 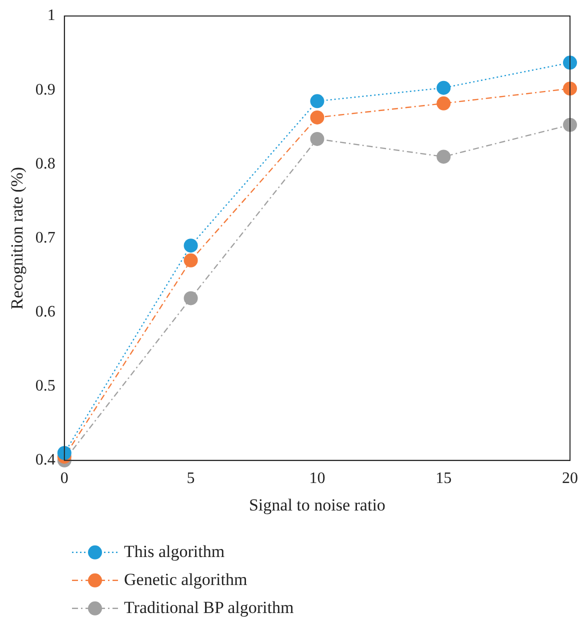 What do you see at coordinates (45, 311) in the screenshot?
I see `y-tick-label: 0.6` at bounding box center [45, 311].